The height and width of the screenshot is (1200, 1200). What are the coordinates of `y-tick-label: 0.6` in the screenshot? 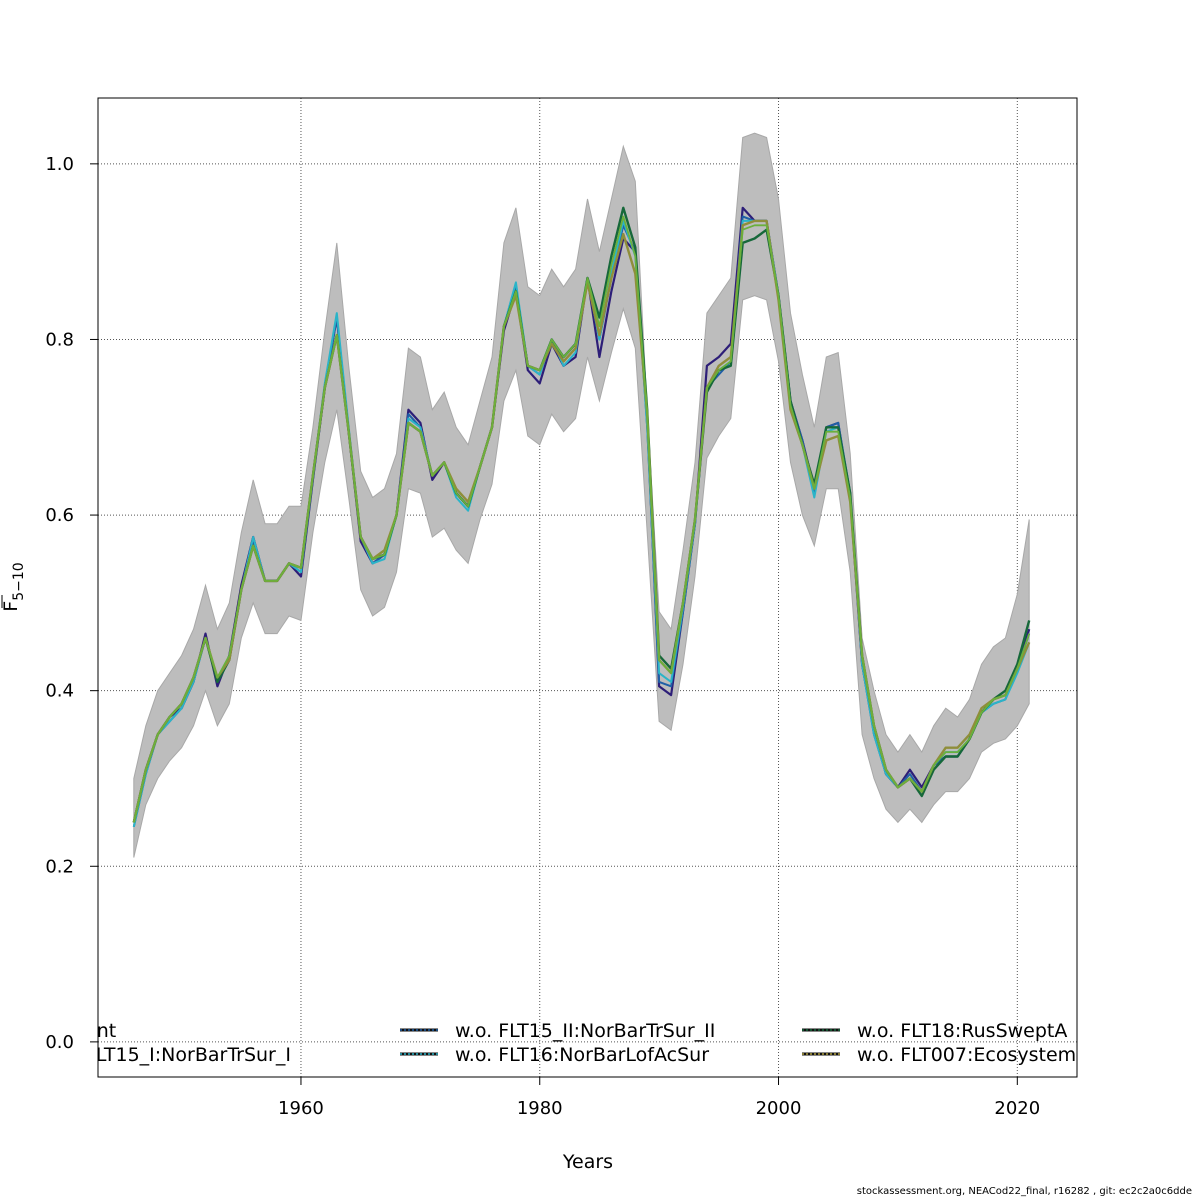 It's located at (59, 515).